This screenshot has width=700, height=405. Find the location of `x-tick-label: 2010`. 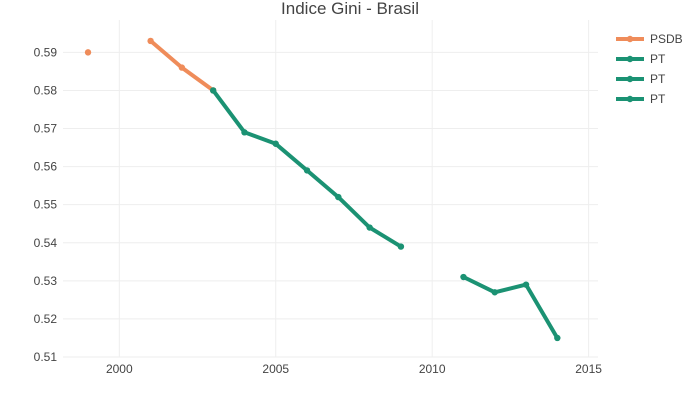

x-tick-label: 2010 is located at coordinates (432, 369).